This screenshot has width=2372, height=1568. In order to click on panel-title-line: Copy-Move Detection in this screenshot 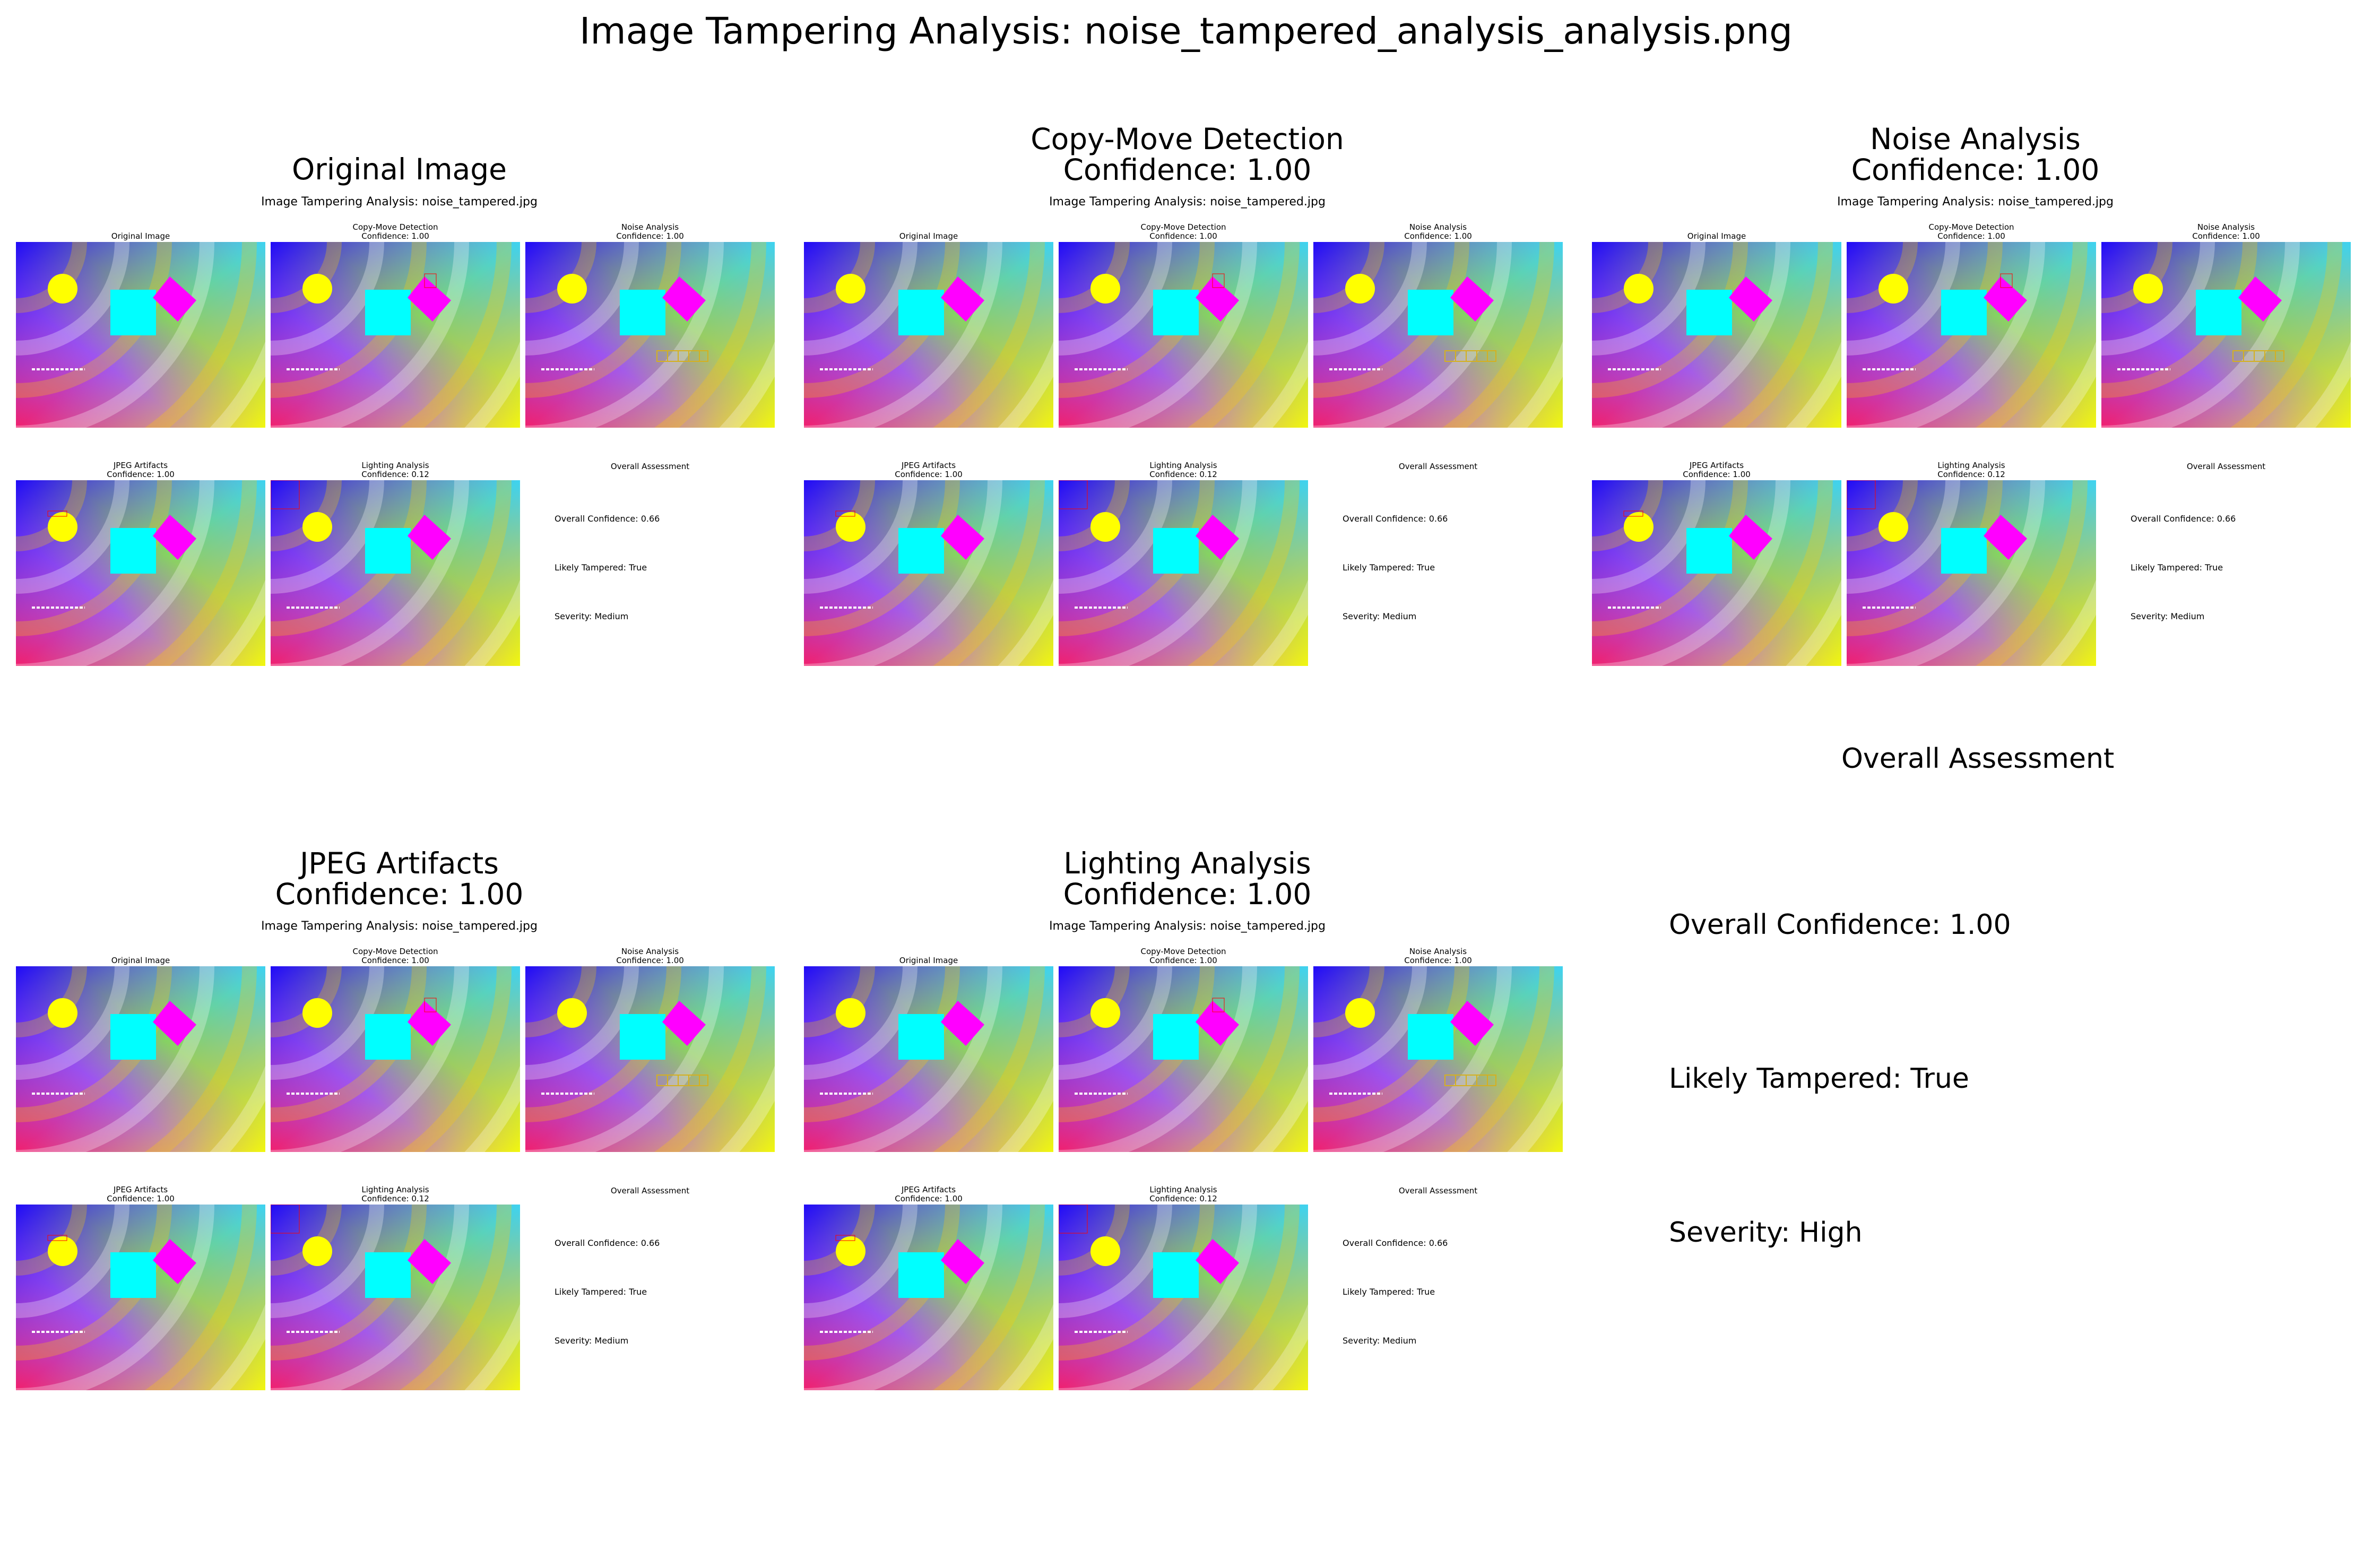, I will do `click(1187, 139)`.